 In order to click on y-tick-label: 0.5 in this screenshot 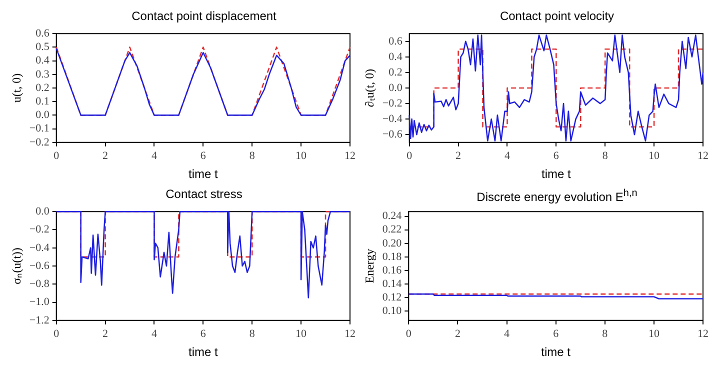, I will do `click(43, 47)`.